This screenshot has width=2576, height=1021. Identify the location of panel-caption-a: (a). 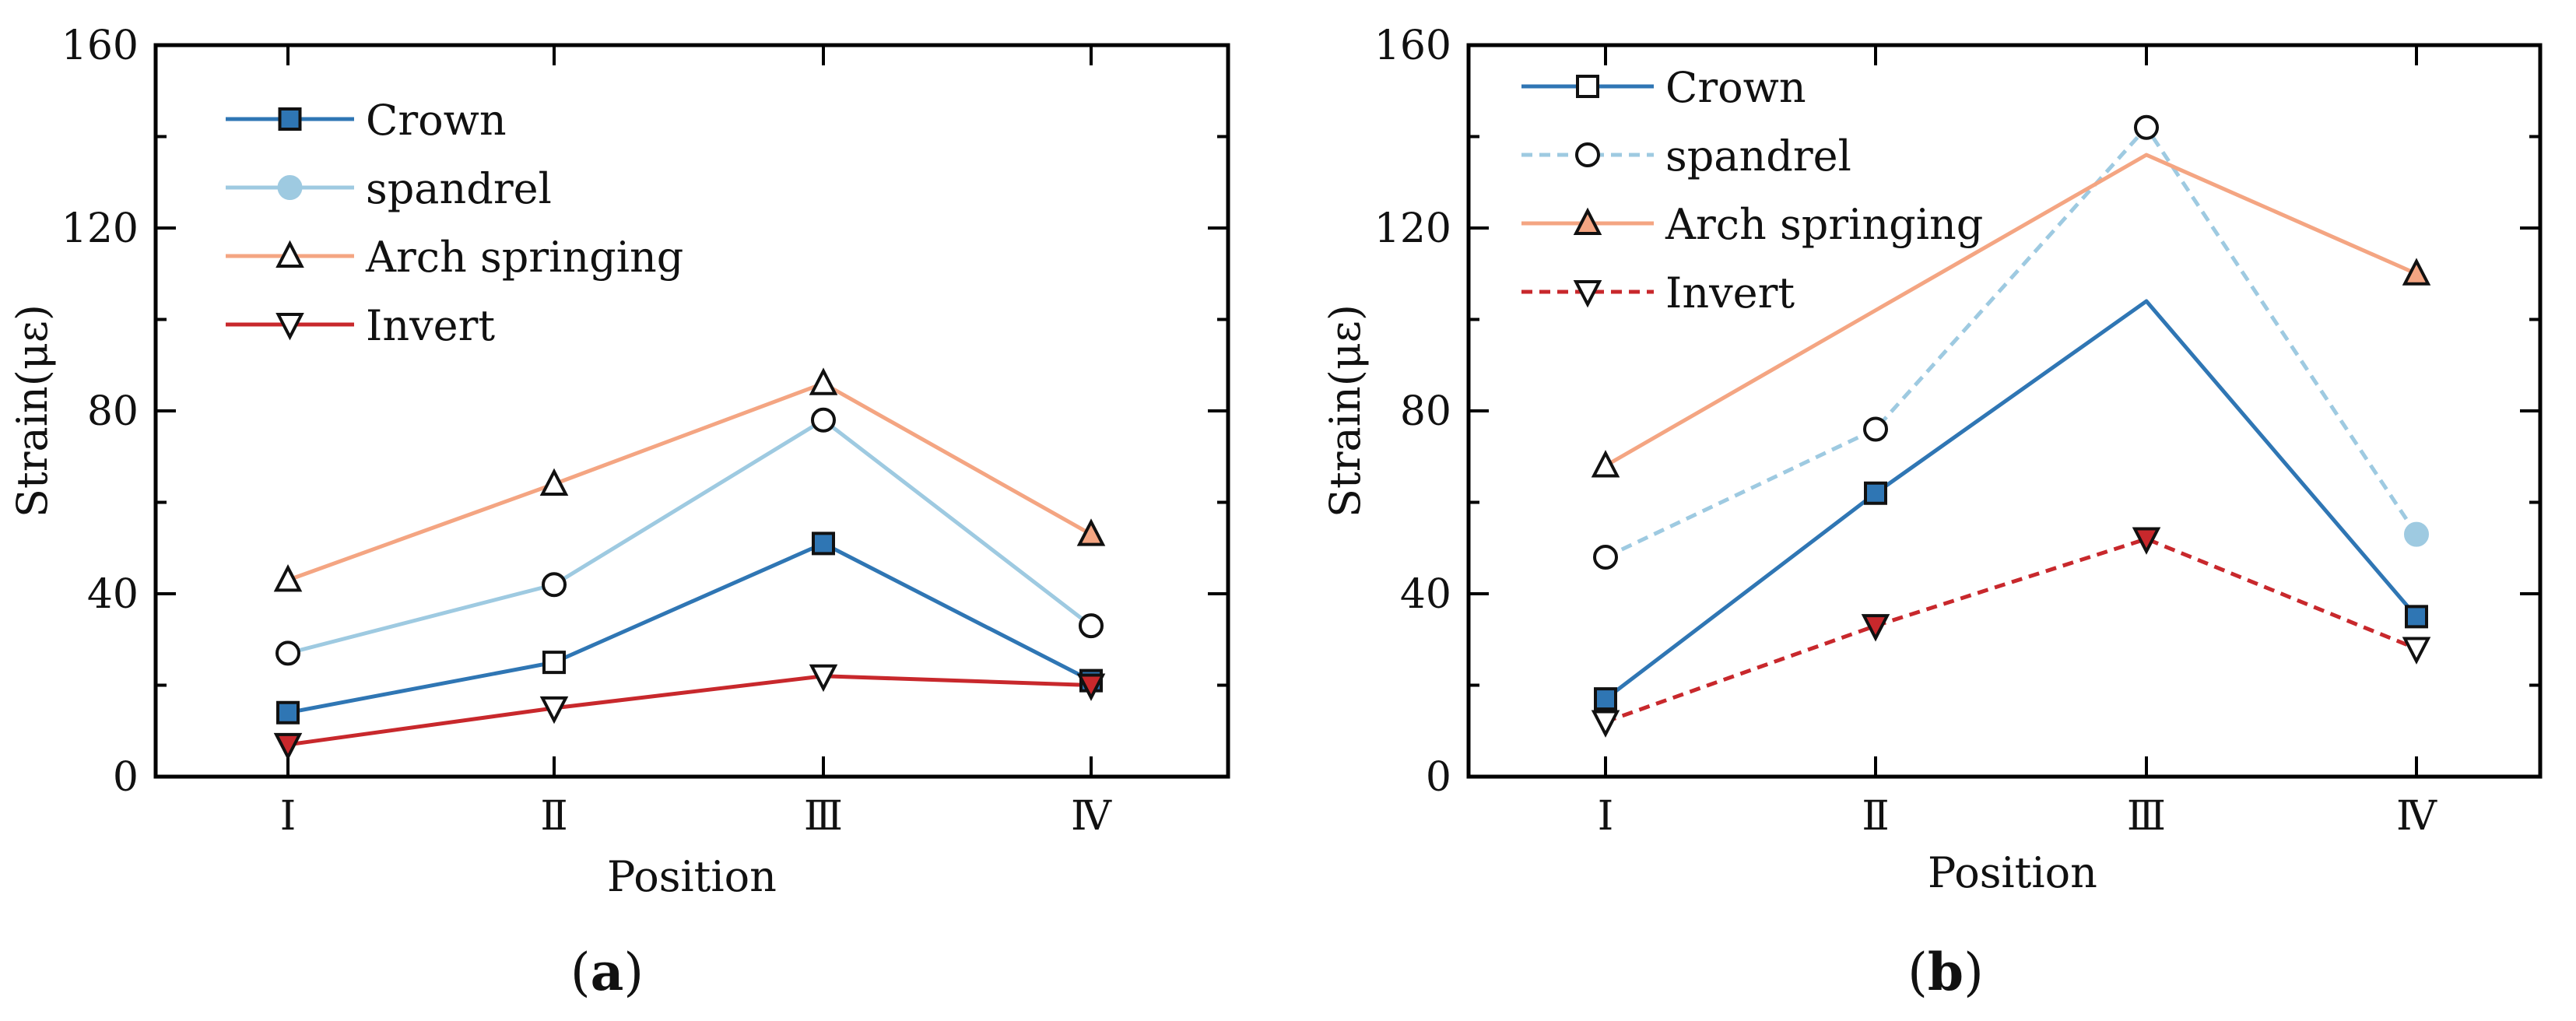
(607, 972).